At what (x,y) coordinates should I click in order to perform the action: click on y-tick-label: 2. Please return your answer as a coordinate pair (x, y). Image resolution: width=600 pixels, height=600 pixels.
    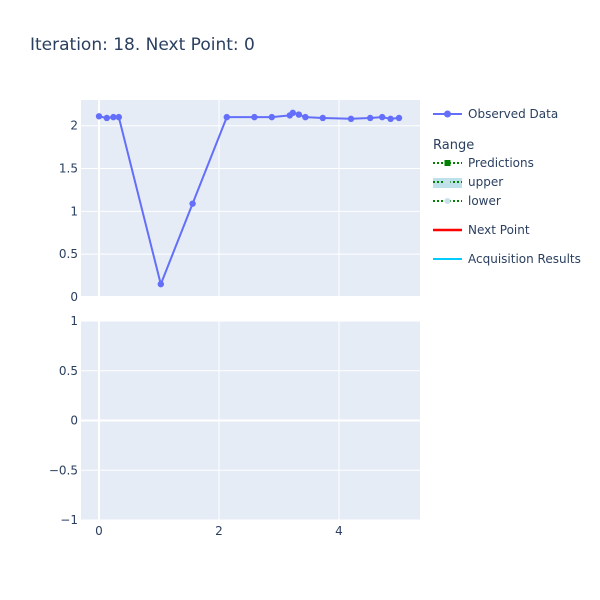
    Looking at the image, I should click on (74, 126).